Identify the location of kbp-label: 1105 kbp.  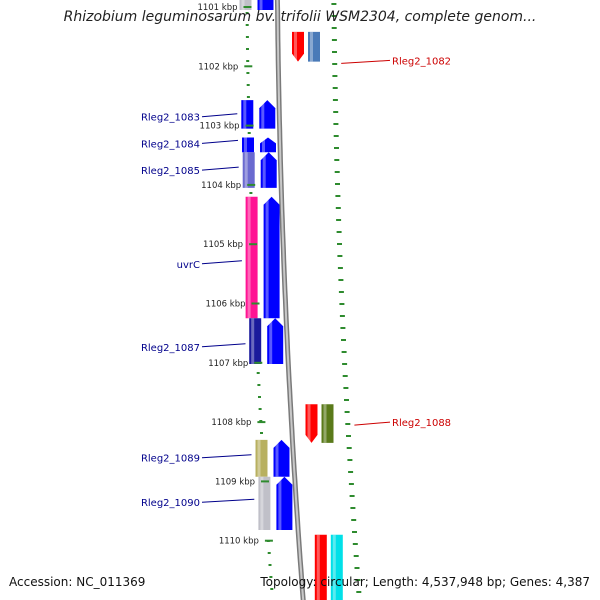
(223, 245).